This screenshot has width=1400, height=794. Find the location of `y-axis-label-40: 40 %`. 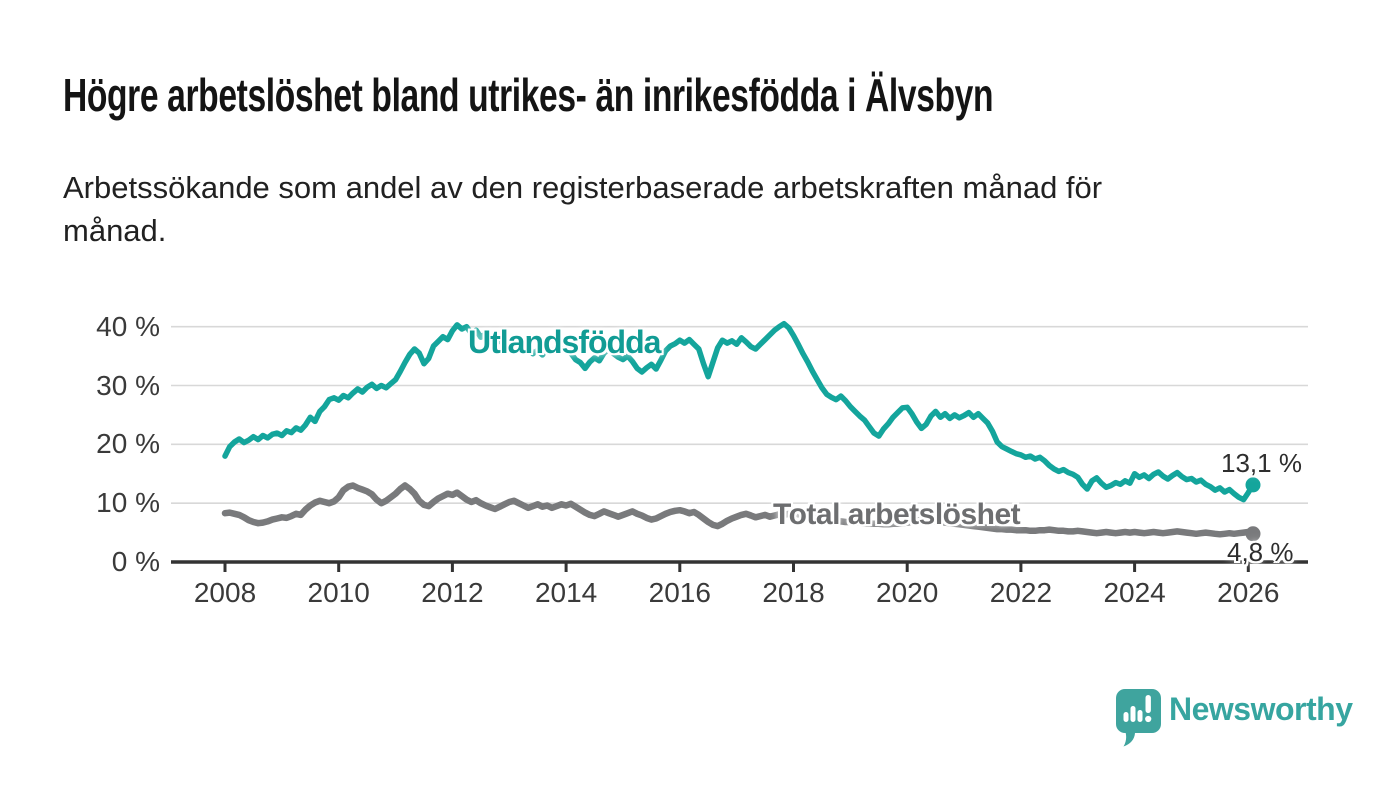

y-axis-label-40: 40 % is located at coordinates (128, 326).